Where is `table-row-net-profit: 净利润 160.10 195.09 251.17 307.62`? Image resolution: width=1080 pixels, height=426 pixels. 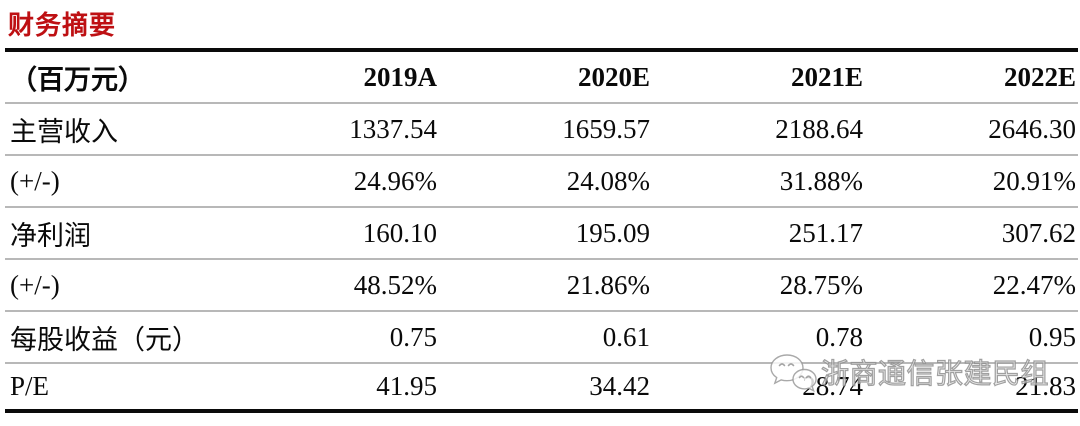
table-row-net-profit: 净利润 160.10 195.09 251.17 307.62 is located at coordinates (541, 233).